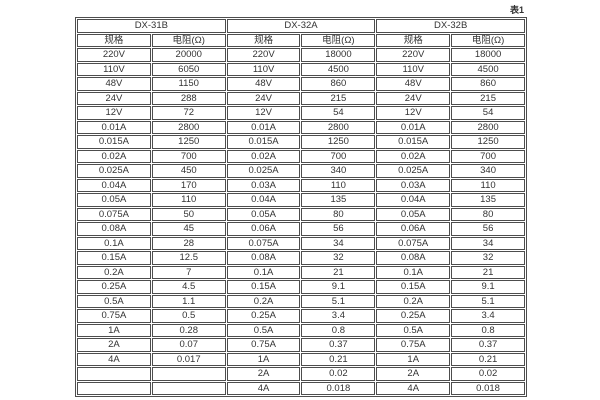  I want to click on resistance-cell: 0.02, so click(488, 374).